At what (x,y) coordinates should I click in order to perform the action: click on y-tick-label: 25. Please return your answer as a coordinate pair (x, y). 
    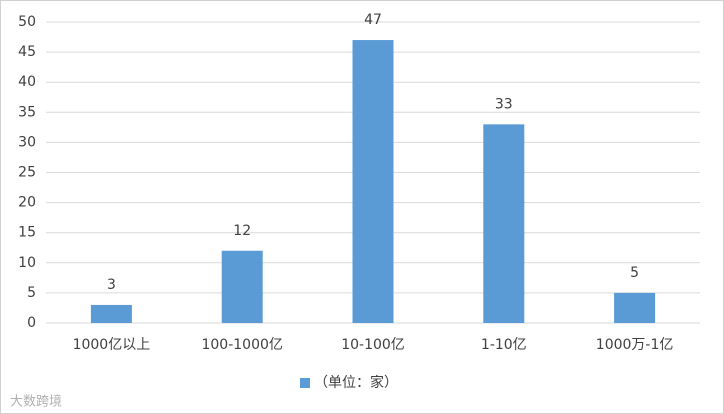
    Looking at the image, I should click on (27, 173).